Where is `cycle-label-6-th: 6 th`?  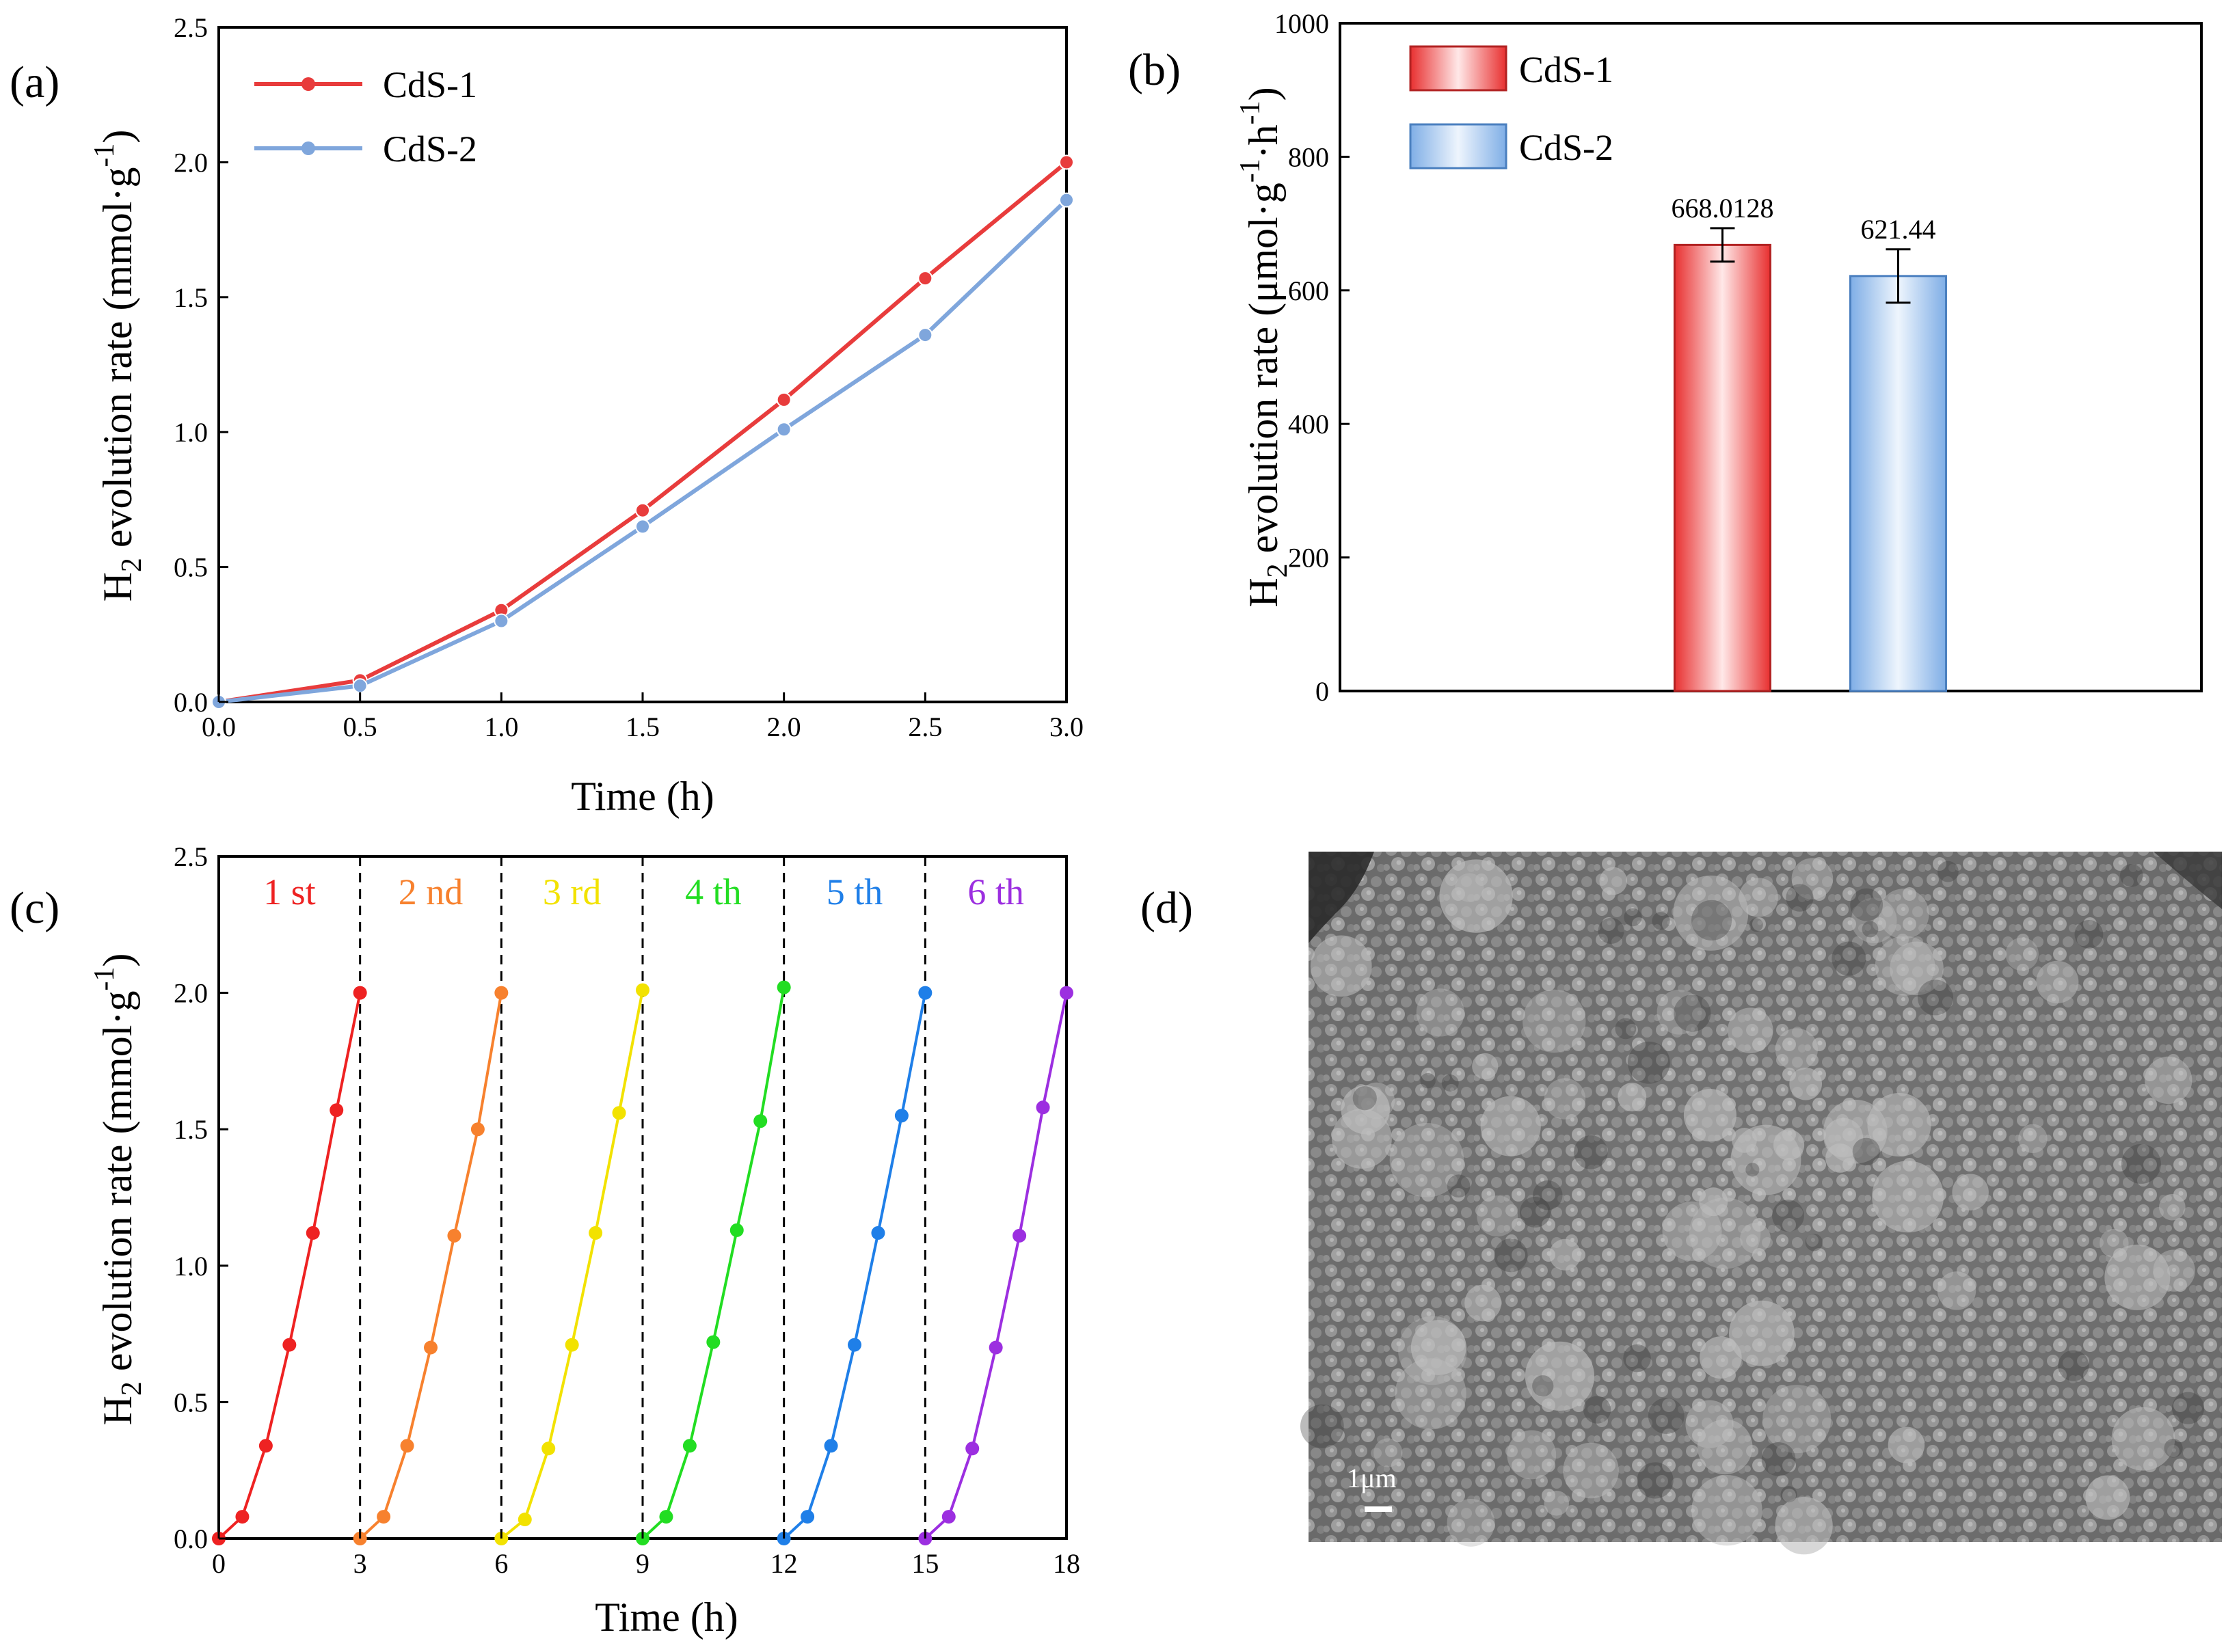 cycle-label-6-th: 6 th is located at coordinates (995, 891).